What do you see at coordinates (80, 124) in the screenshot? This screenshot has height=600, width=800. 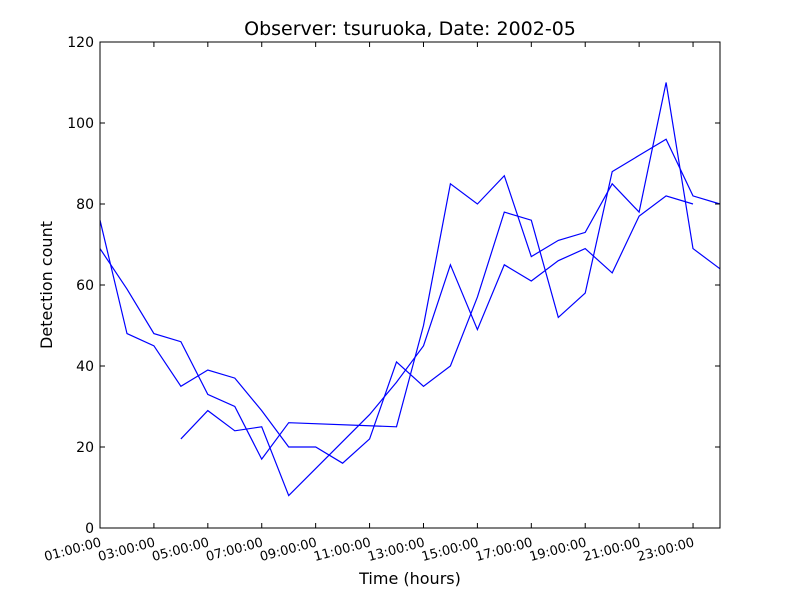 I see `y-tick-label: 100` at bounding box center [80, 124].